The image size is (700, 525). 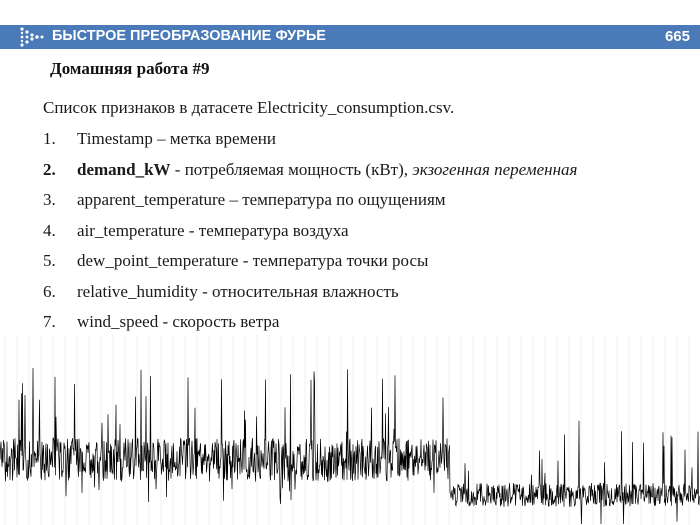 What do you see at coordinates (115, 138) in the screenshot?
I see `feature-name: Timestamp` at bounding box center [115, 138].